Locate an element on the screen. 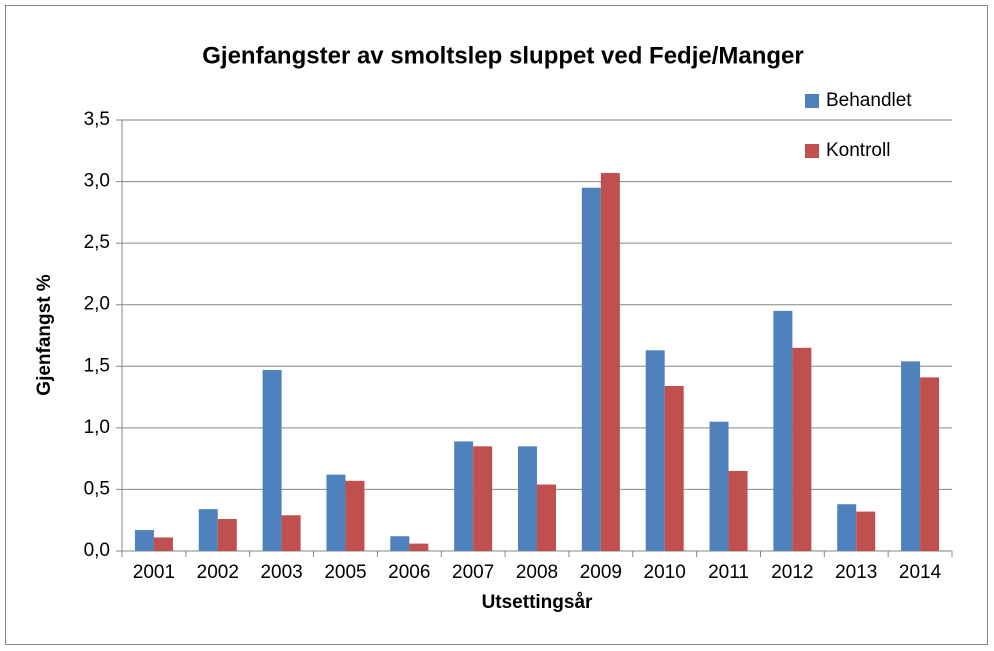  x-tick-label: 2006 is located at coordinates (409, 572).